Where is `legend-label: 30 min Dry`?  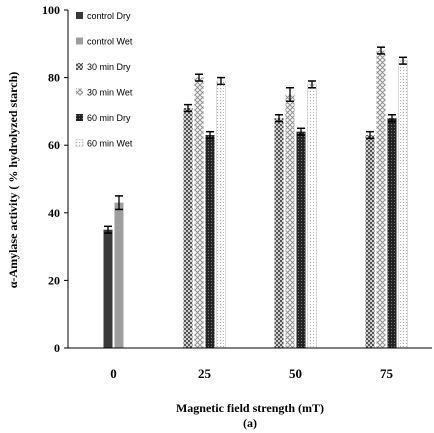 legend-label: 30 min Dry is located at coordinates (109, 67).